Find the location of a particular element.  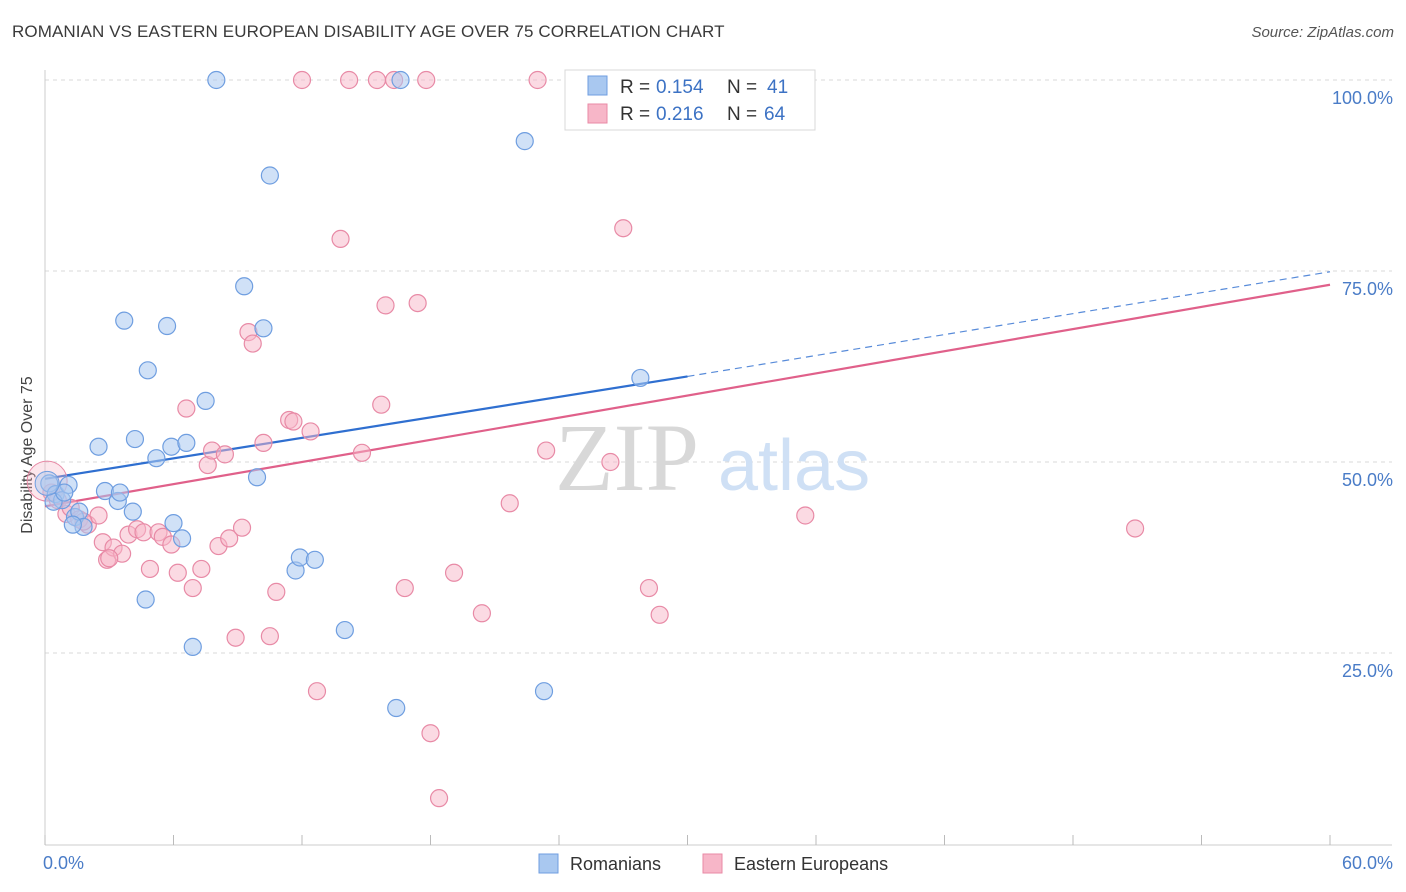

trend-line-romanians-projection is located at coordinates (1009, 324).